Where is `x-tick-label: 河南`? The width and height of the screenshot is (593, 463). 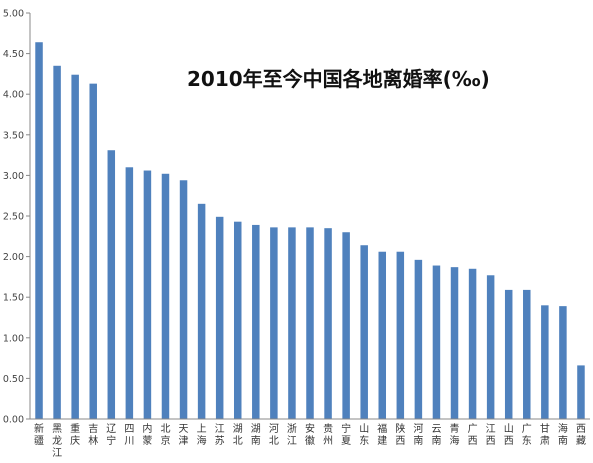
x-tick-label: 河南 is located at coordinates (418, 435).